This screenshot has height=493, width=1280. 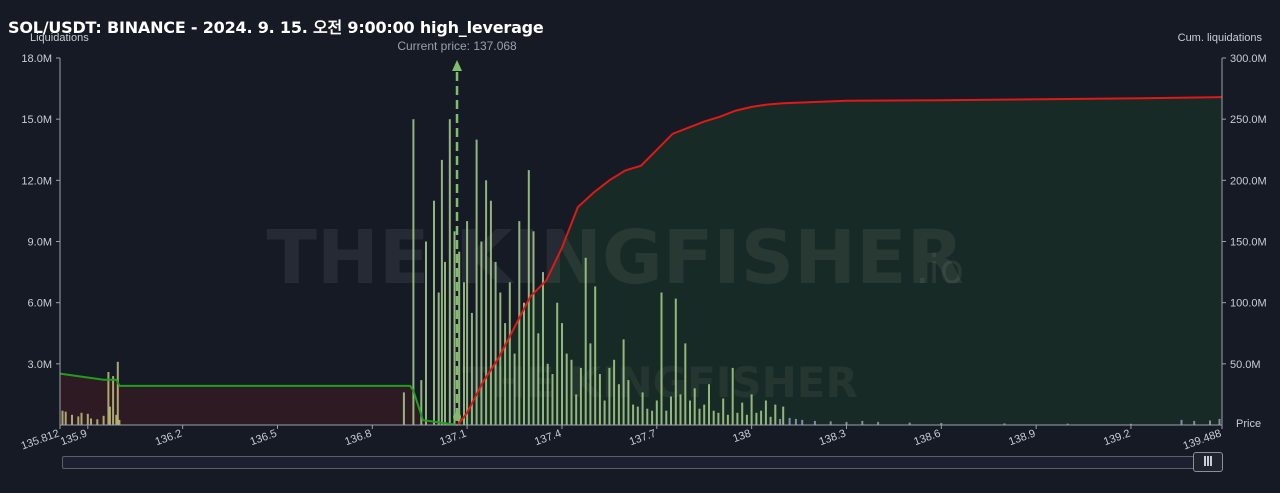 What do you see at coordinates (1208, 462) in the screenshot?
I see `range-scroll-handle` at bounding box center [1208, 462].